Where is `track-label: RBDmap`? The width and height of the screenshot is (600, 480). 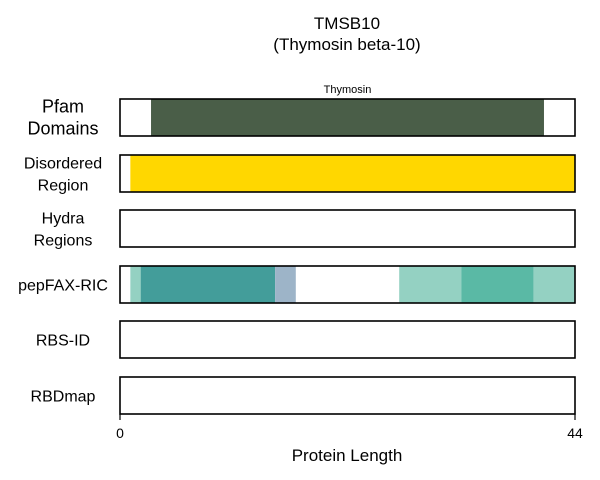
track-label: RBDmap is located at coordinates (63, 397).